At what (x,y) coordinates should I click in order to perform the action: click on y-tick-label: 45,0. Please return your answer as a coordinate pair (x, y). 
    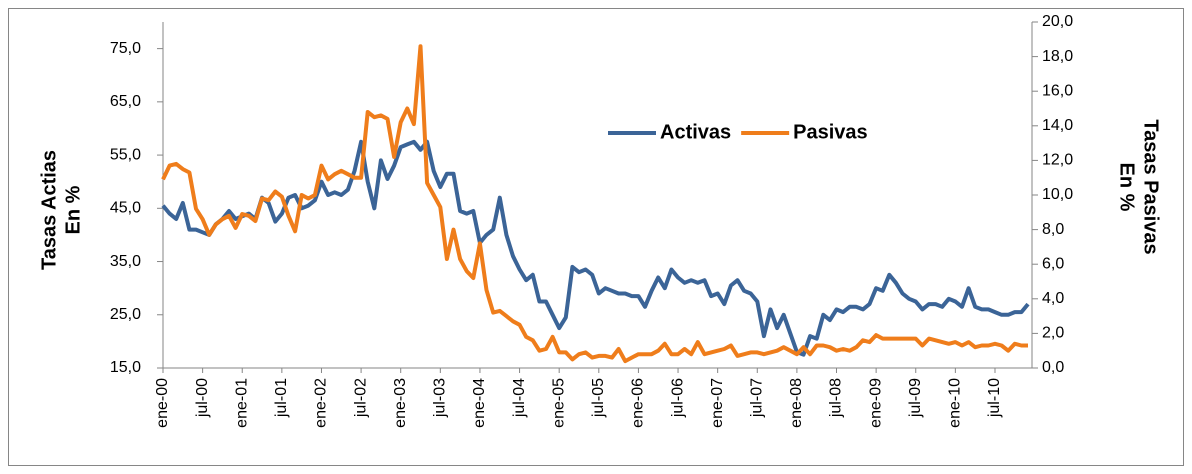
    Looking at the image, I should click on (125, 208).